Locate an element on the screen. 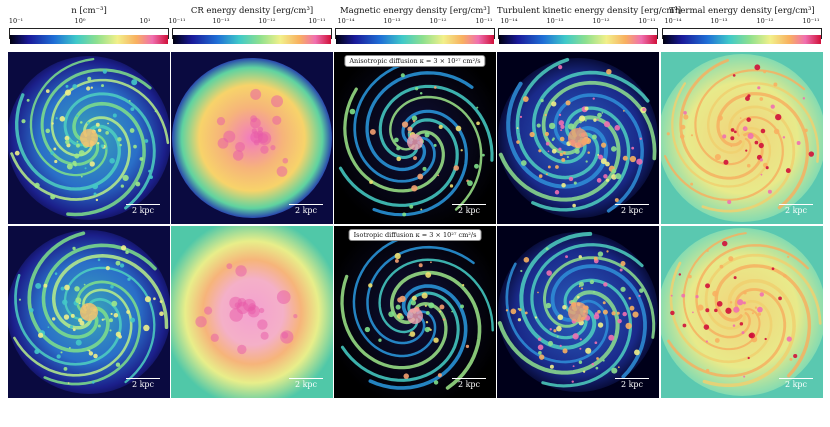 The image size is (830, 427). colorbar-ticks: 10⁻¹¹ 10⁻¹³ 10⁻¹² 10⁻¹¹ is located at coordinates (250, 22).